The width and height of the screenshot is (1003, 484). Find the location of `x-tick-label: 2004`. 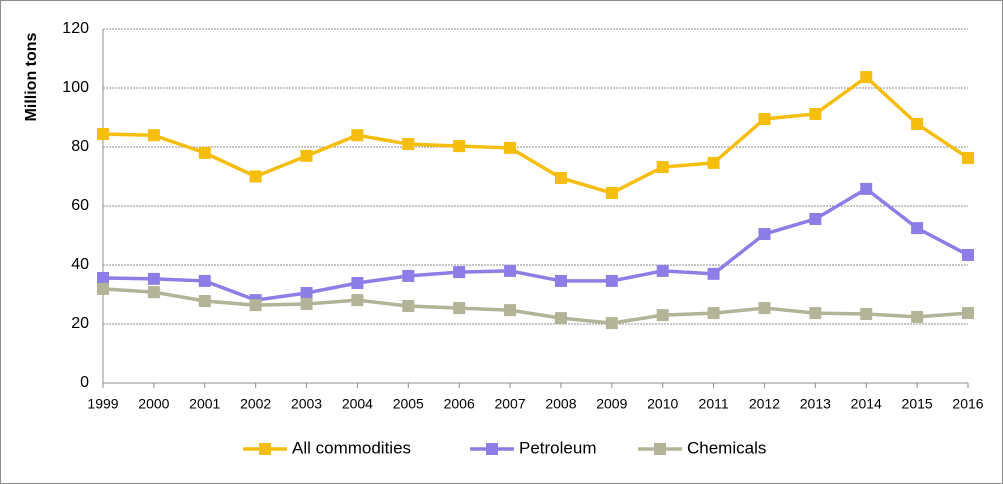

x-tick-label: 2004 is located at coordinates (357, 404).